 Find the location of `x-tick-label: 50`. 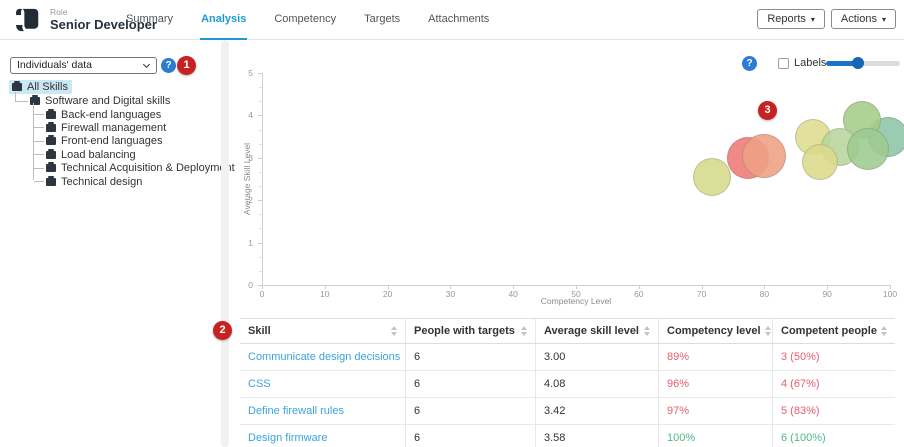

x-tick-label: 50 is located at coordinates (576, 294).